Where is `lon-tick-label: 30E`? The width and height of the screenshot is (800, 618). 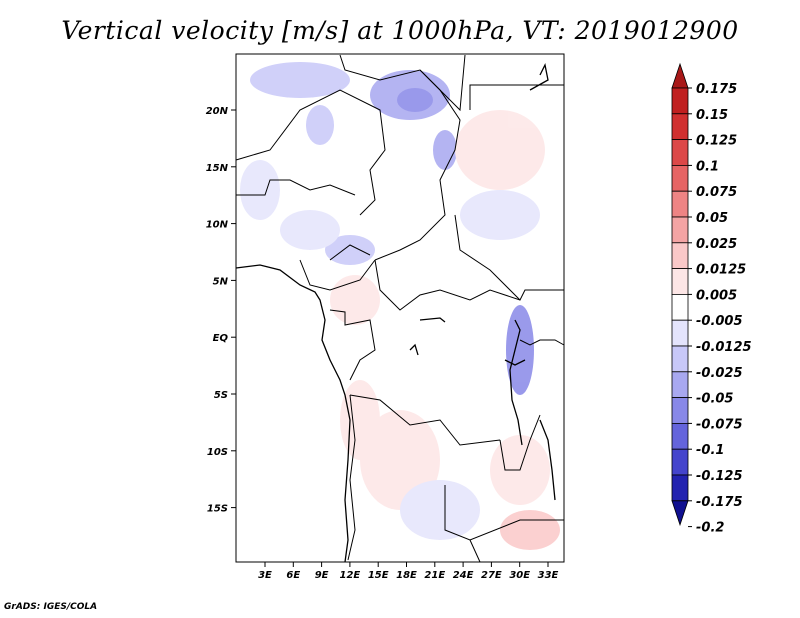 lon-tick-label: 30E is located at coordinates (519, 575).